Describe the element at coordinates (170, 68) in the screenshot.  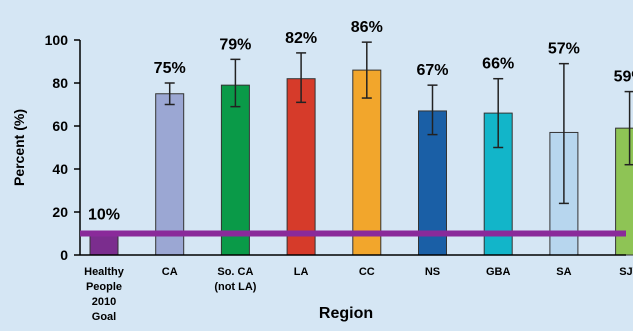
I see `value-label: 75%` at that location.